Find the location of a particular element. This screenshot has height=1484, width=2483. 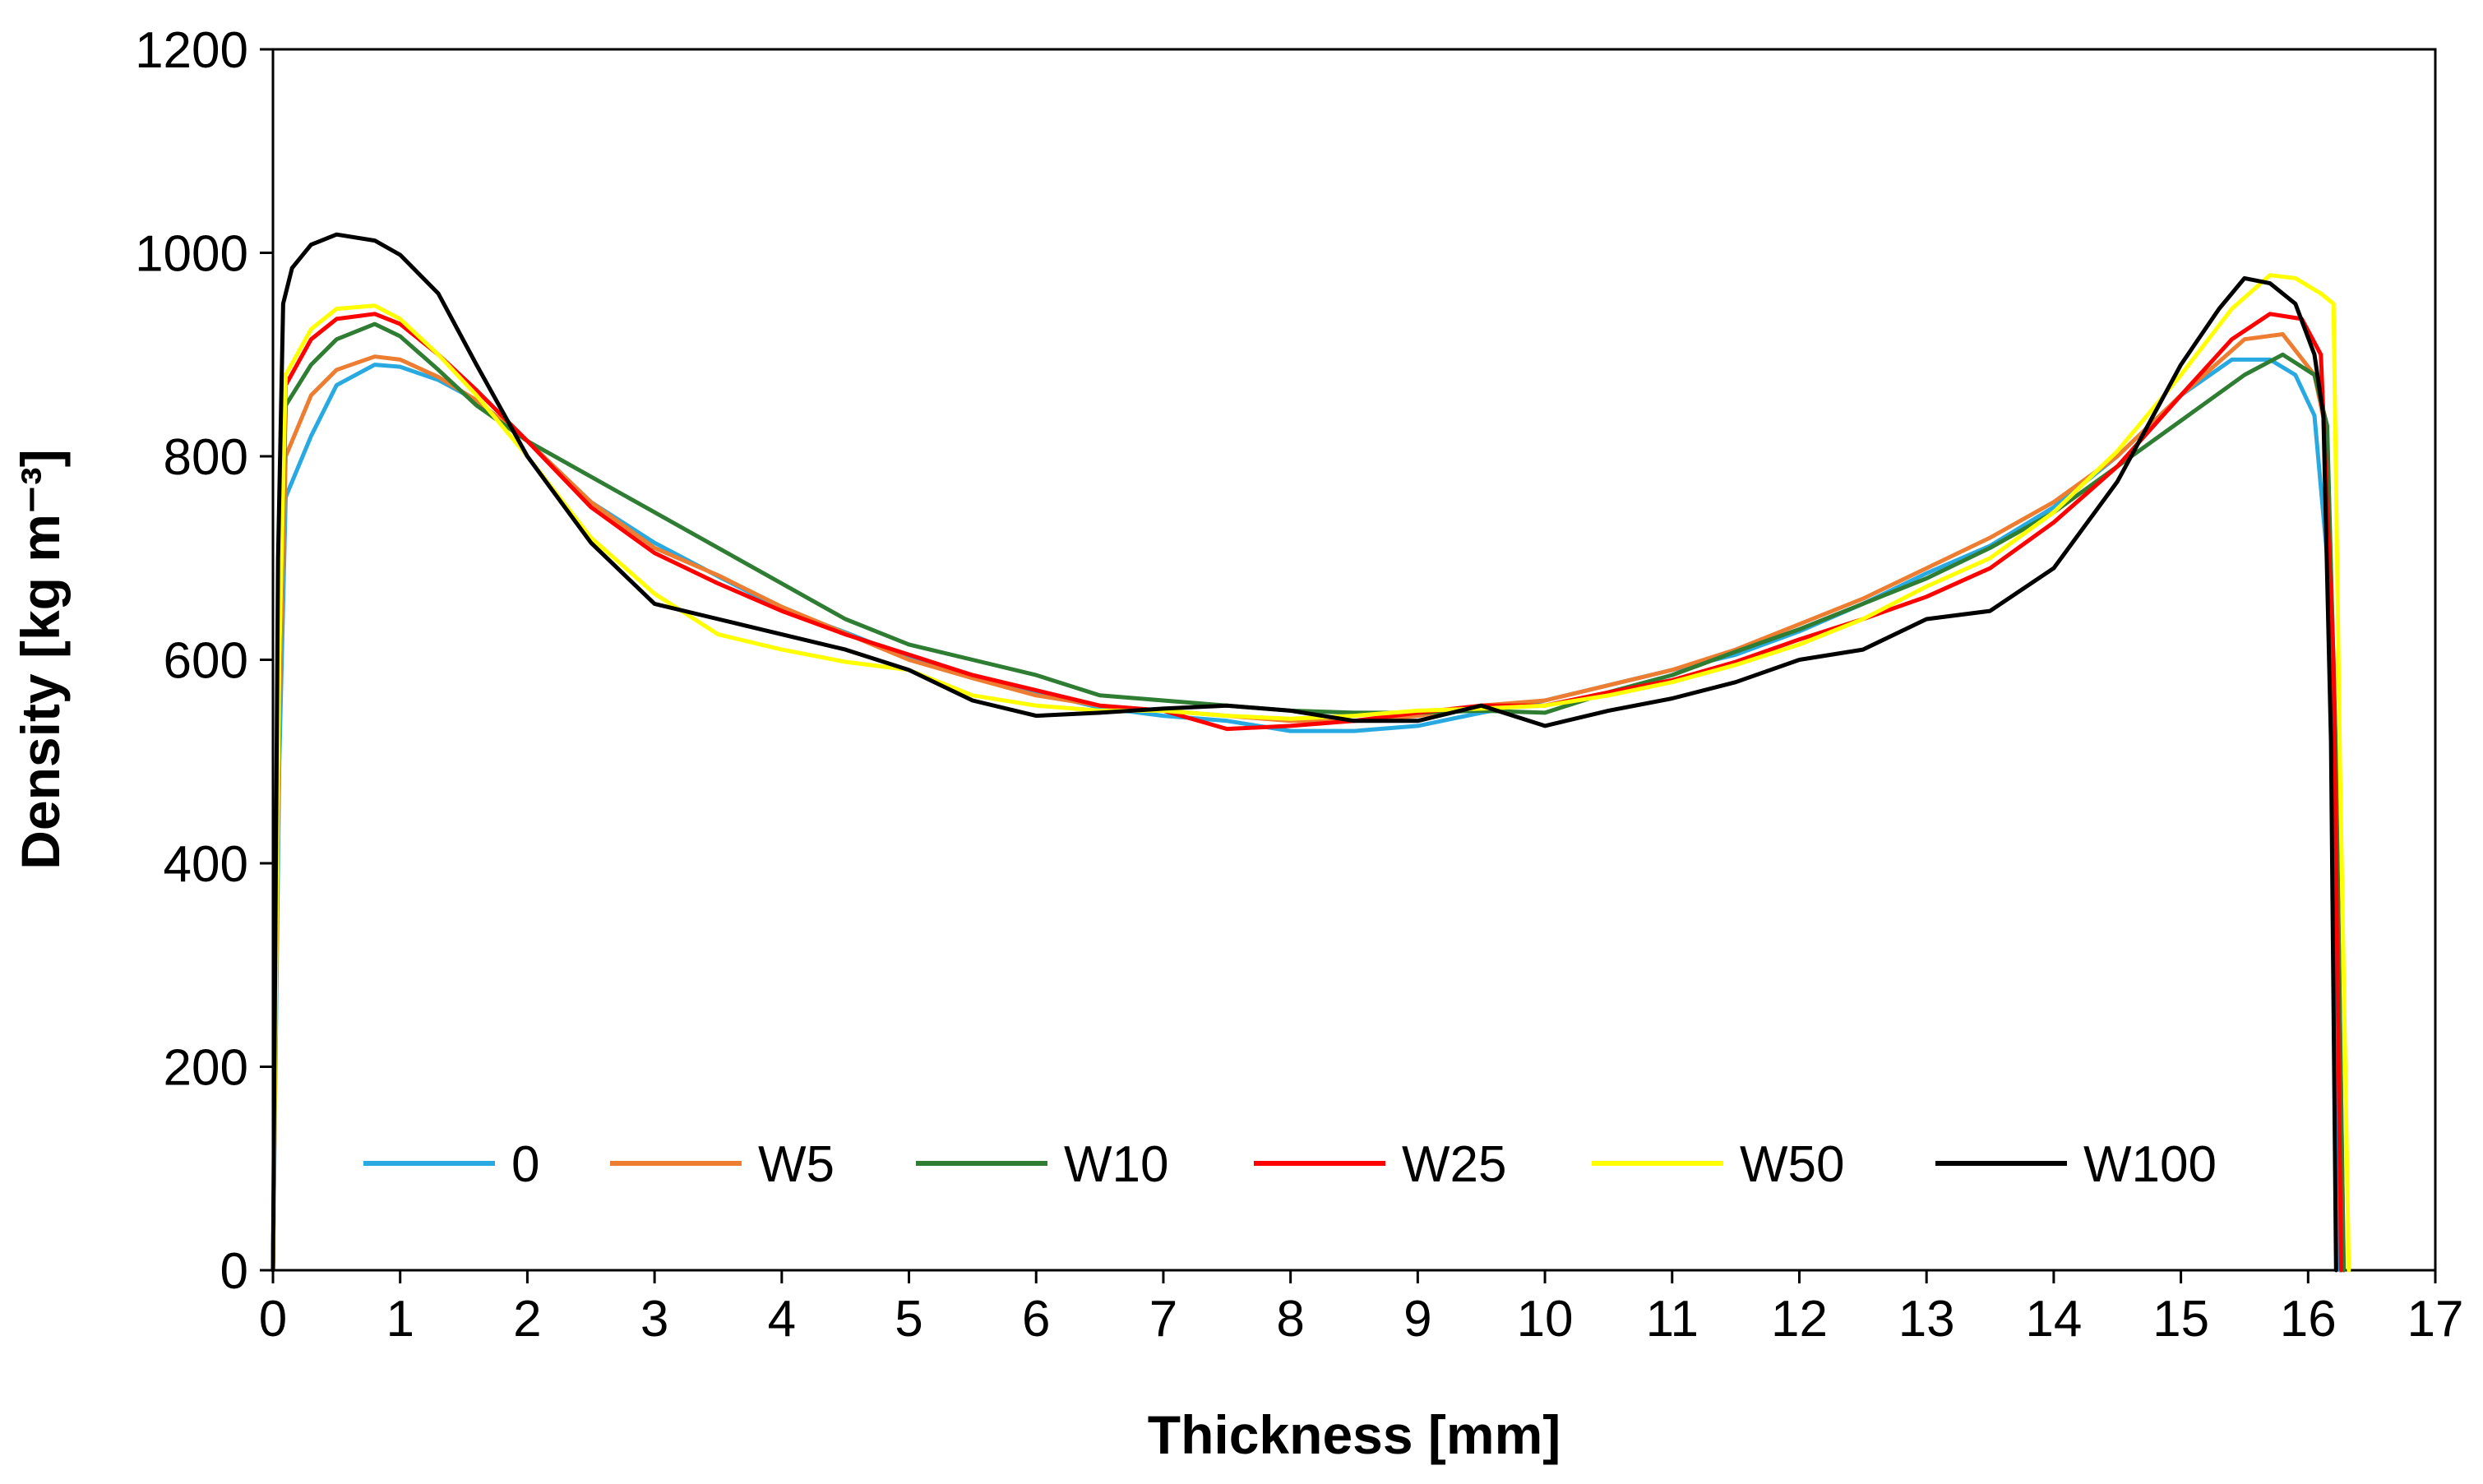

x-tick-label: 8 is located at coordinates (1290, 1320).